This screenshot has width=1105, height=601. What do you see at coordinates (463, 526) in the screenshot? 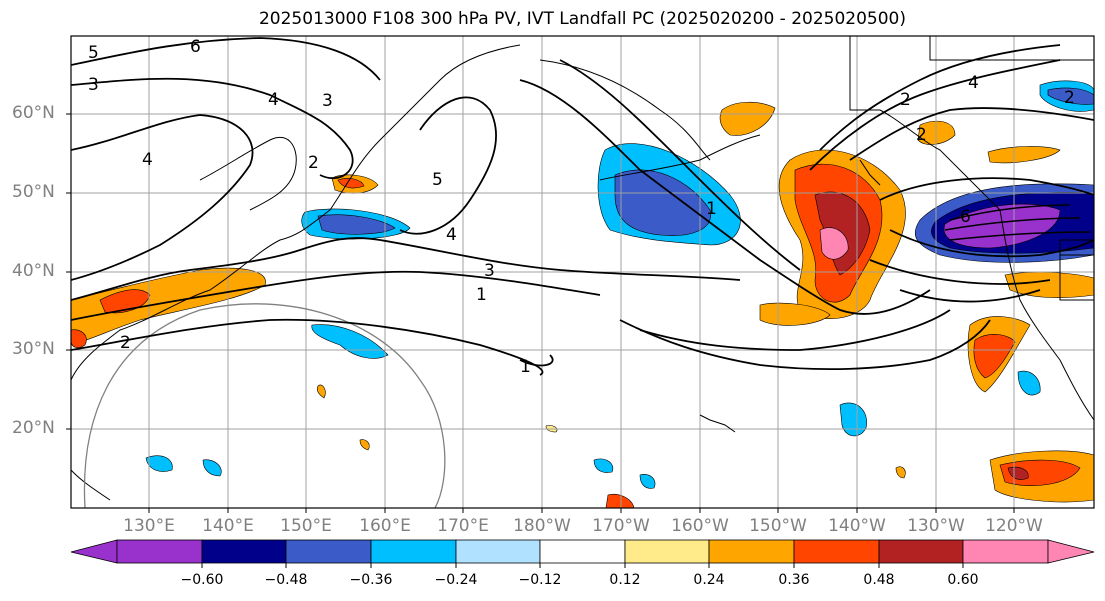
I see `lon-label: 170°E` at bounding box center [463, 526].